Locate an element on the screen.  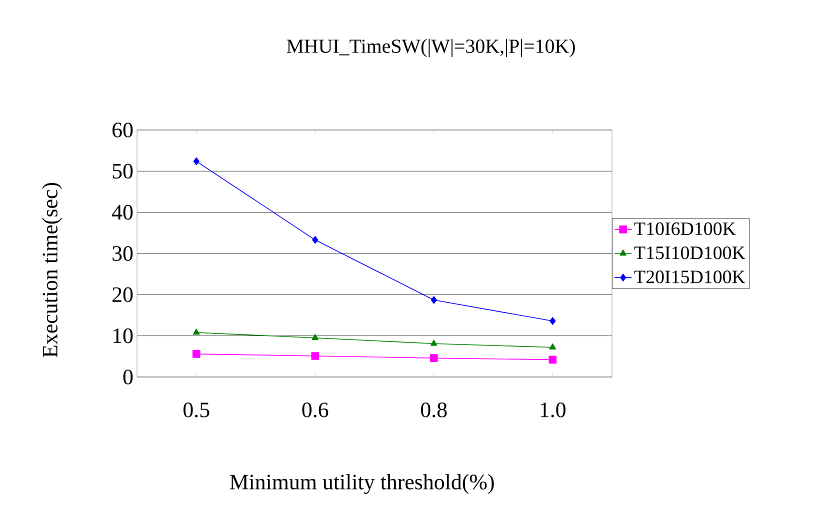
x-tick-label: 1.0 is located at coordinates (553, 410).